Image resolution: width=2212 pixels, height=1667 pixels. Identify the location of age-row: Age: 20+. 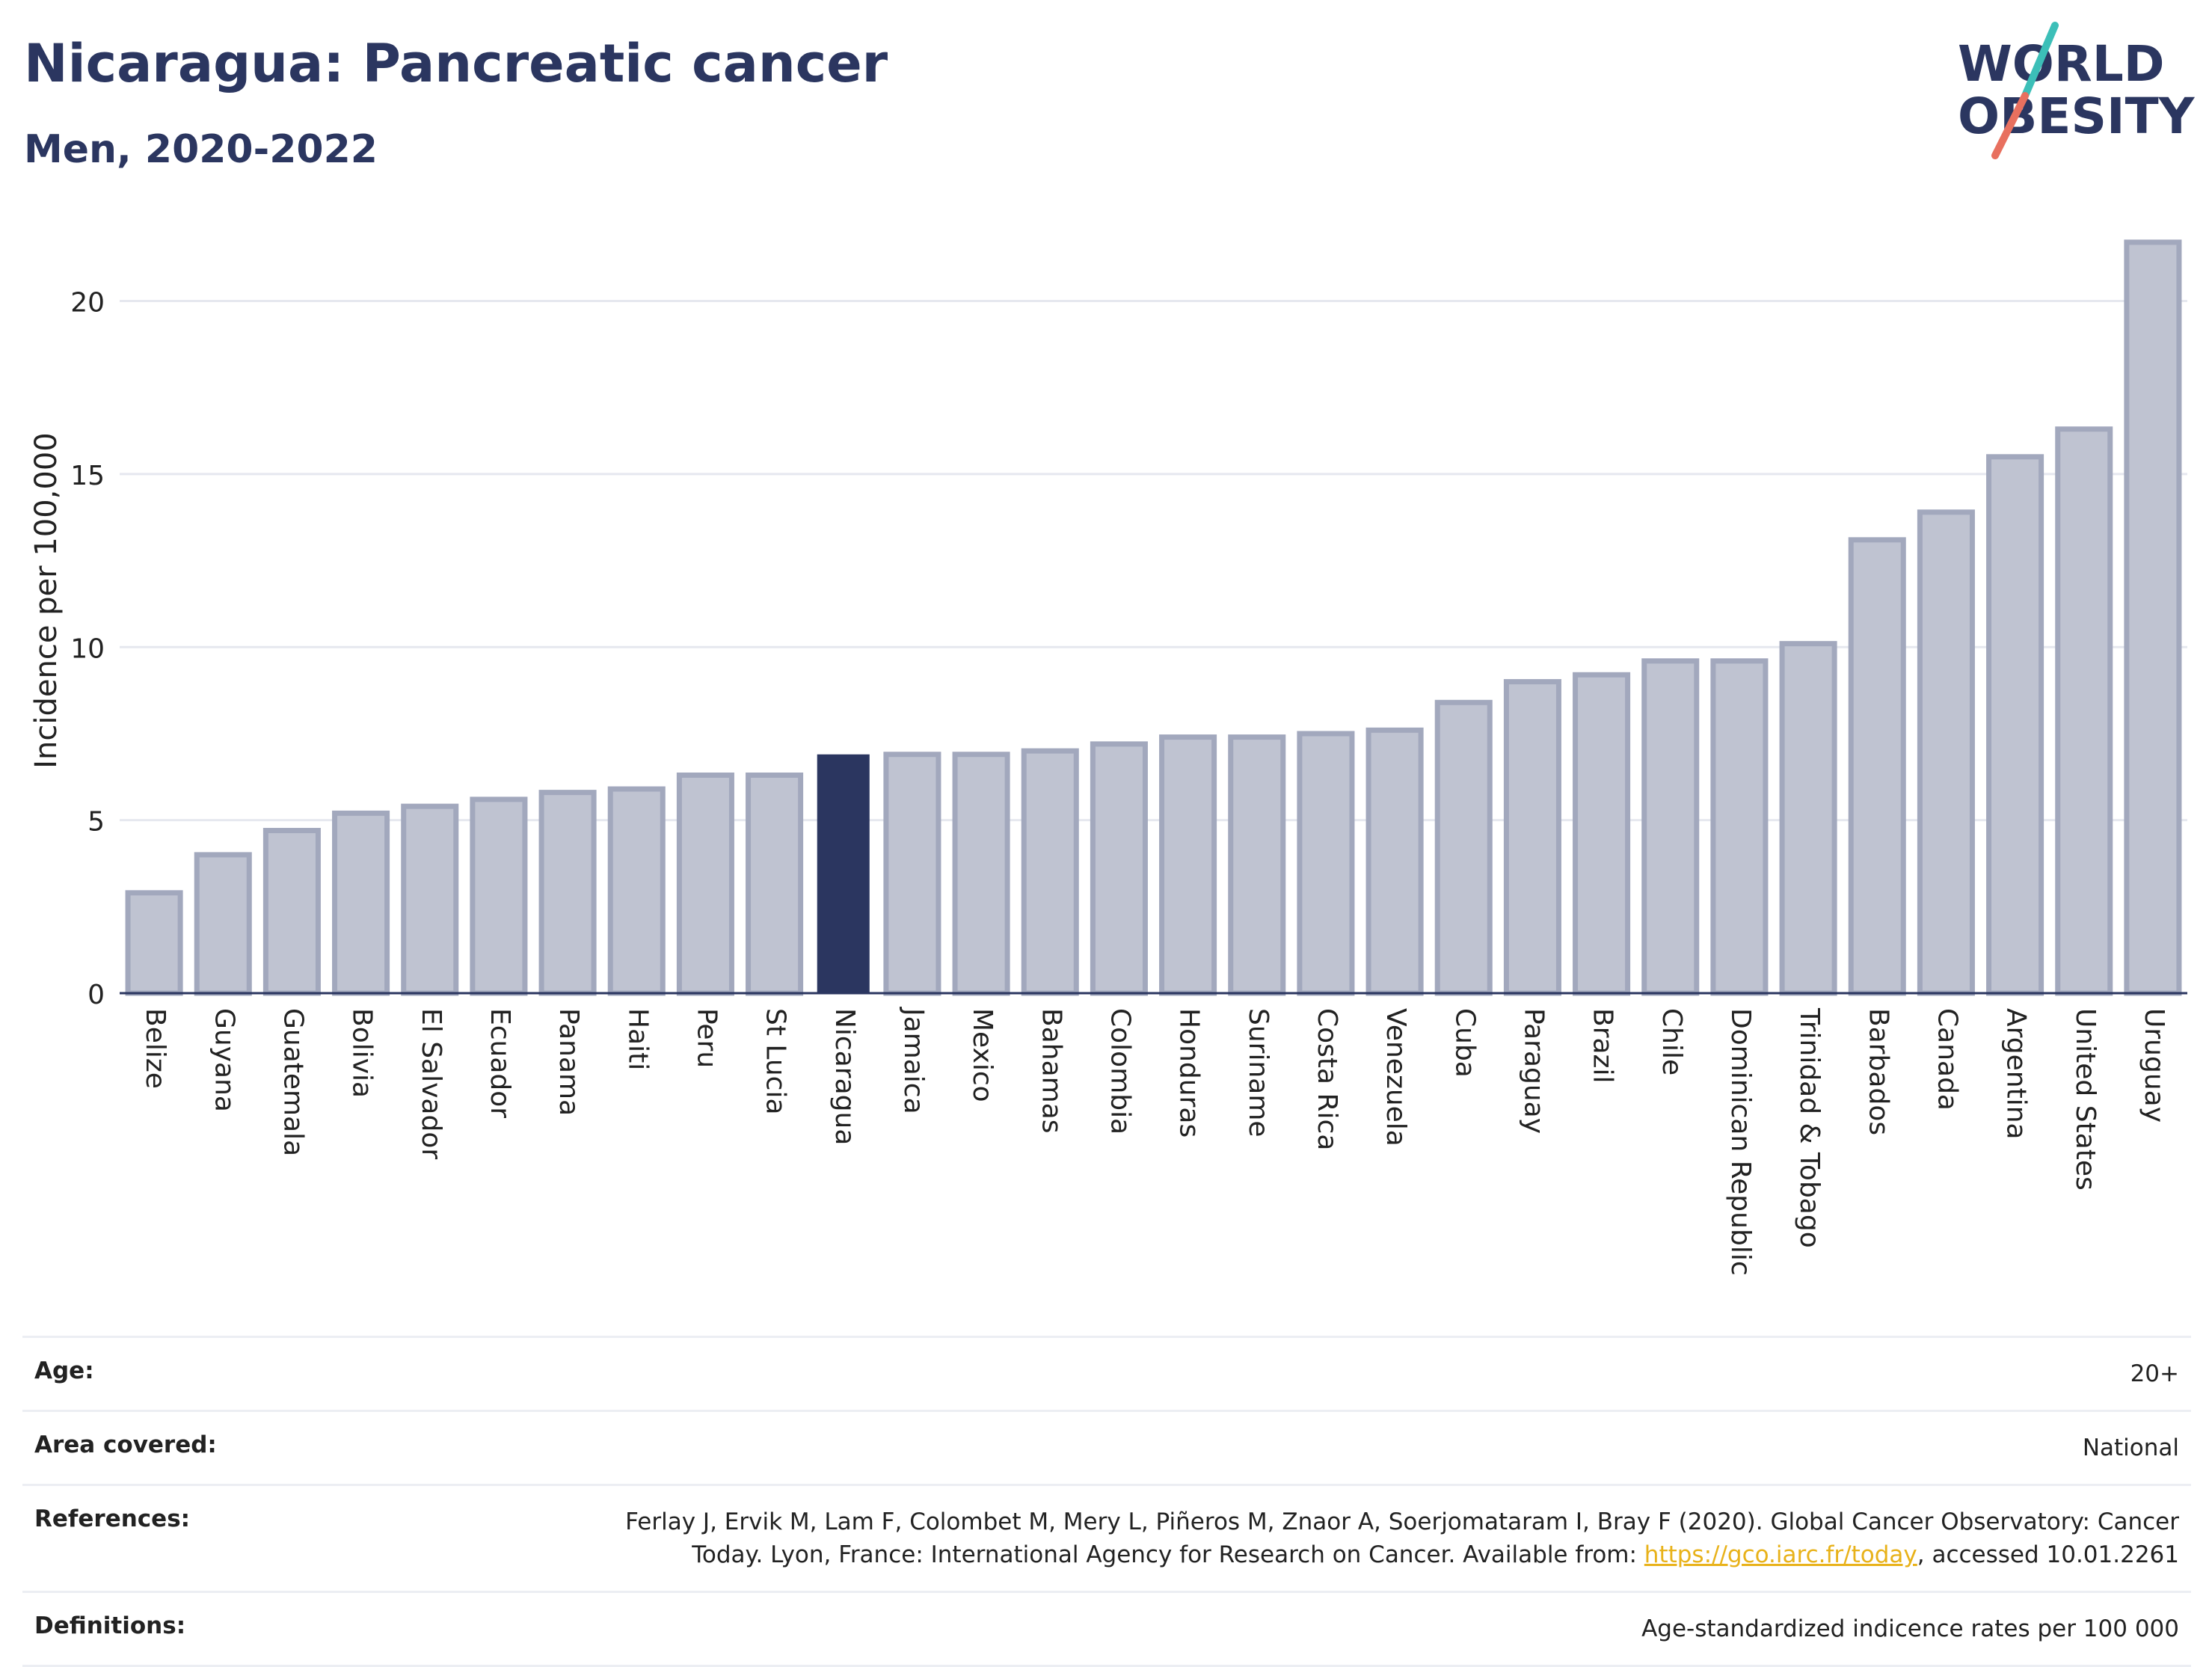
(1106, 1373).